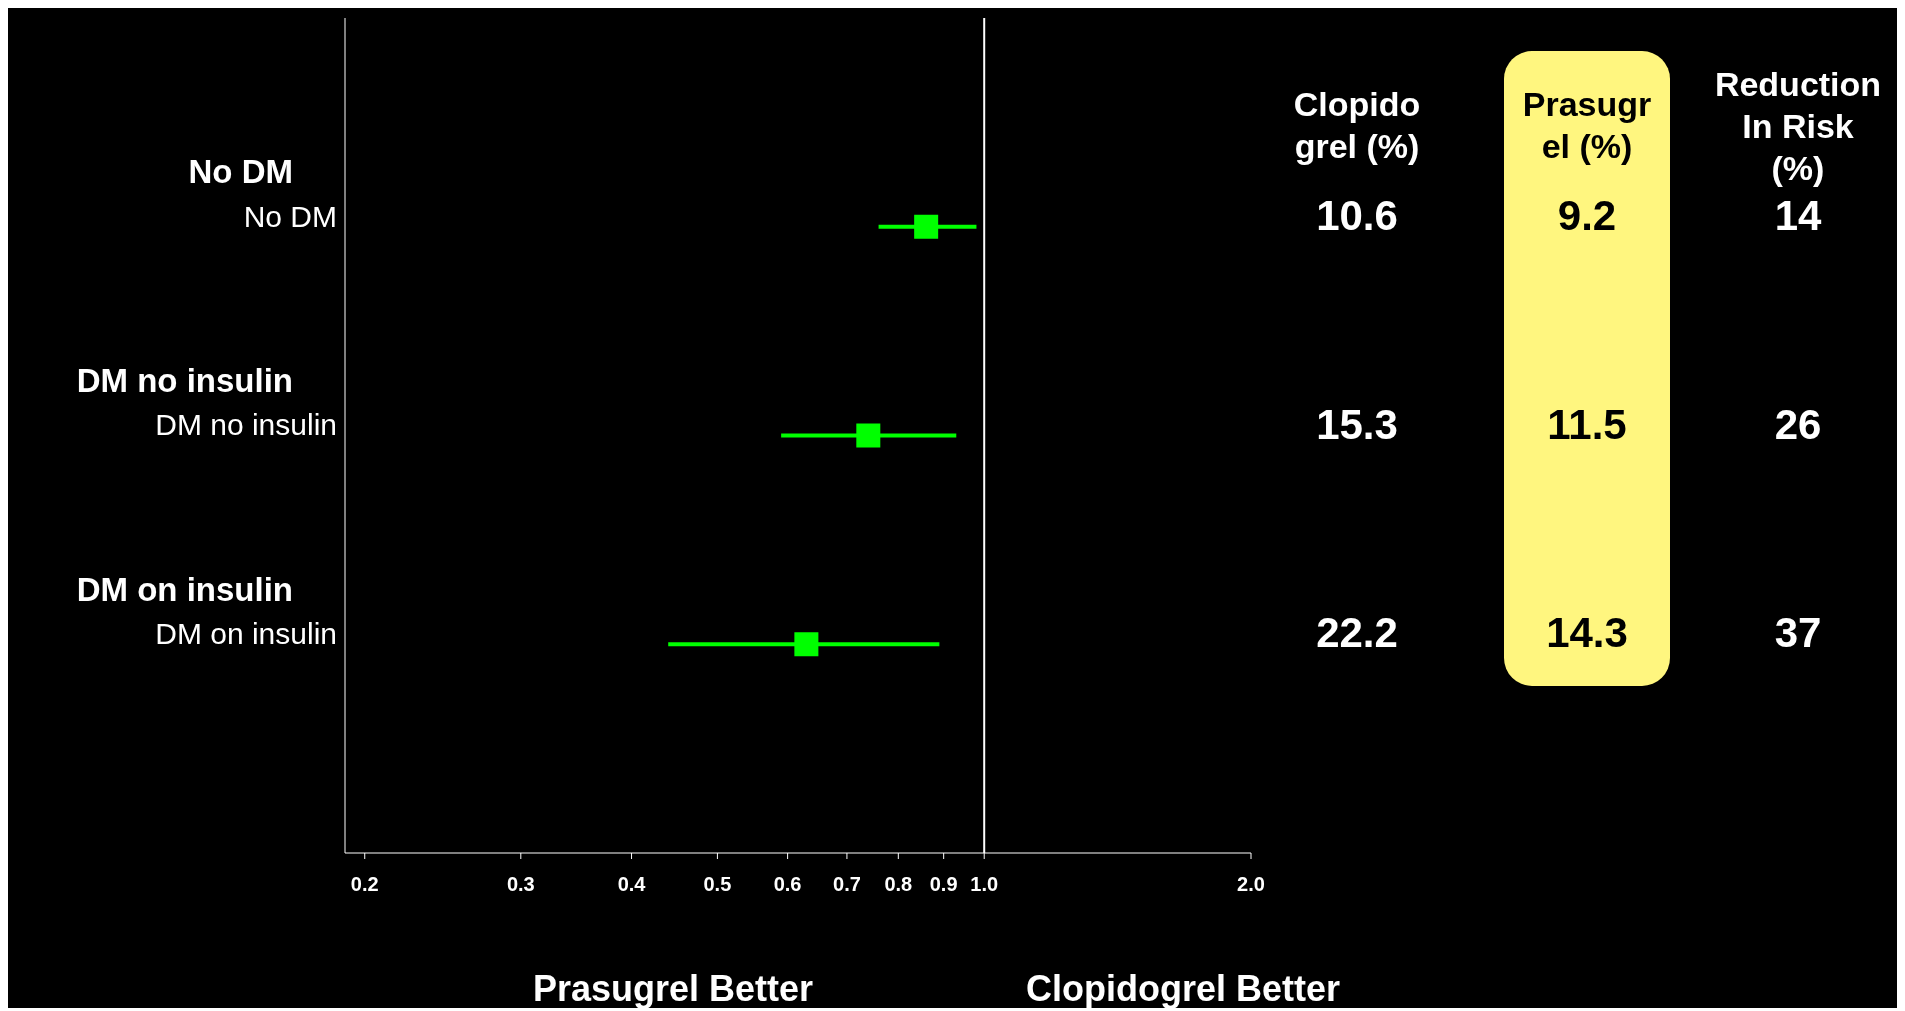 This screenshot has width=1905, height=1011. What do you see at coordinates (632, 884) in the screenshot?
I see `x-tick-label: 0.4` at bounding box center [632, 884].